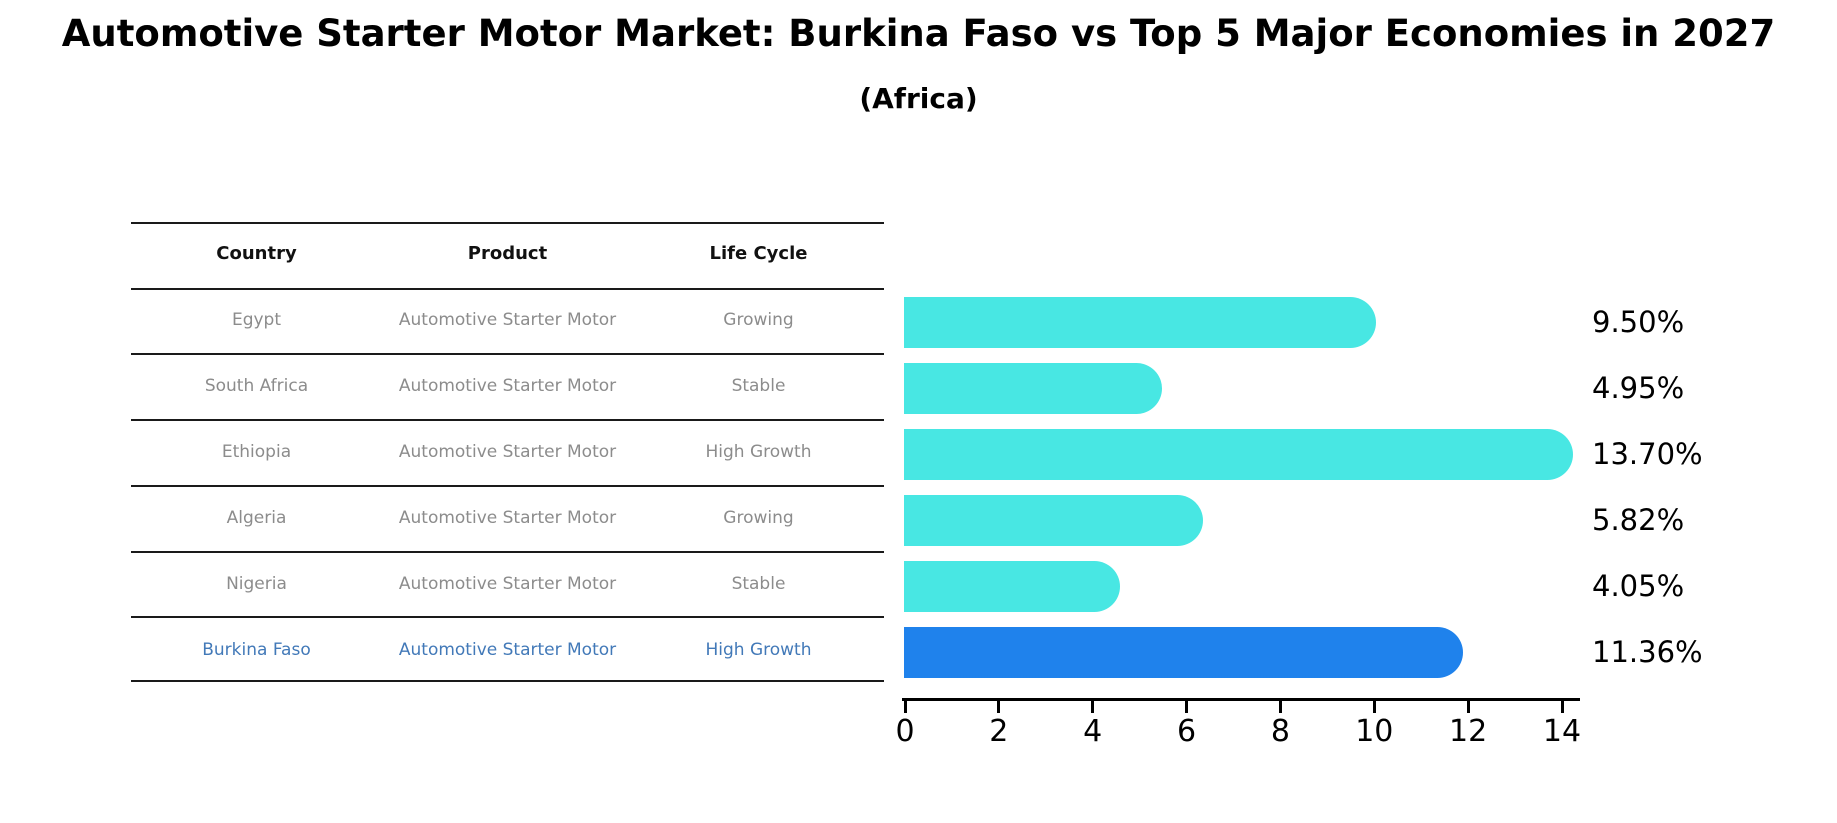 This screenshot has height=823, width=1837. Describe the element at coordinates (1638, 388) in the screenshot. I see `value-label-south-africa: 4.95%` at that location.